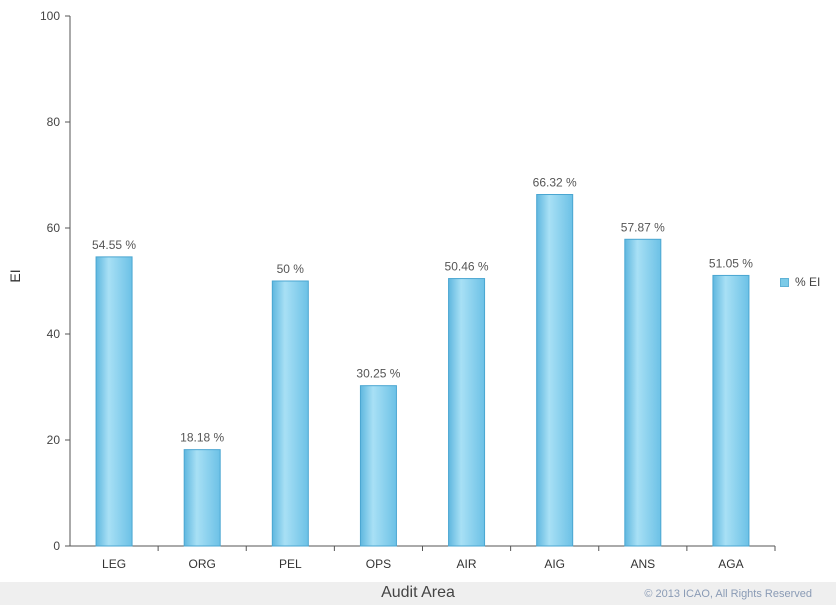  I want to click on x-tick-label: AIR, so click(467, 564).